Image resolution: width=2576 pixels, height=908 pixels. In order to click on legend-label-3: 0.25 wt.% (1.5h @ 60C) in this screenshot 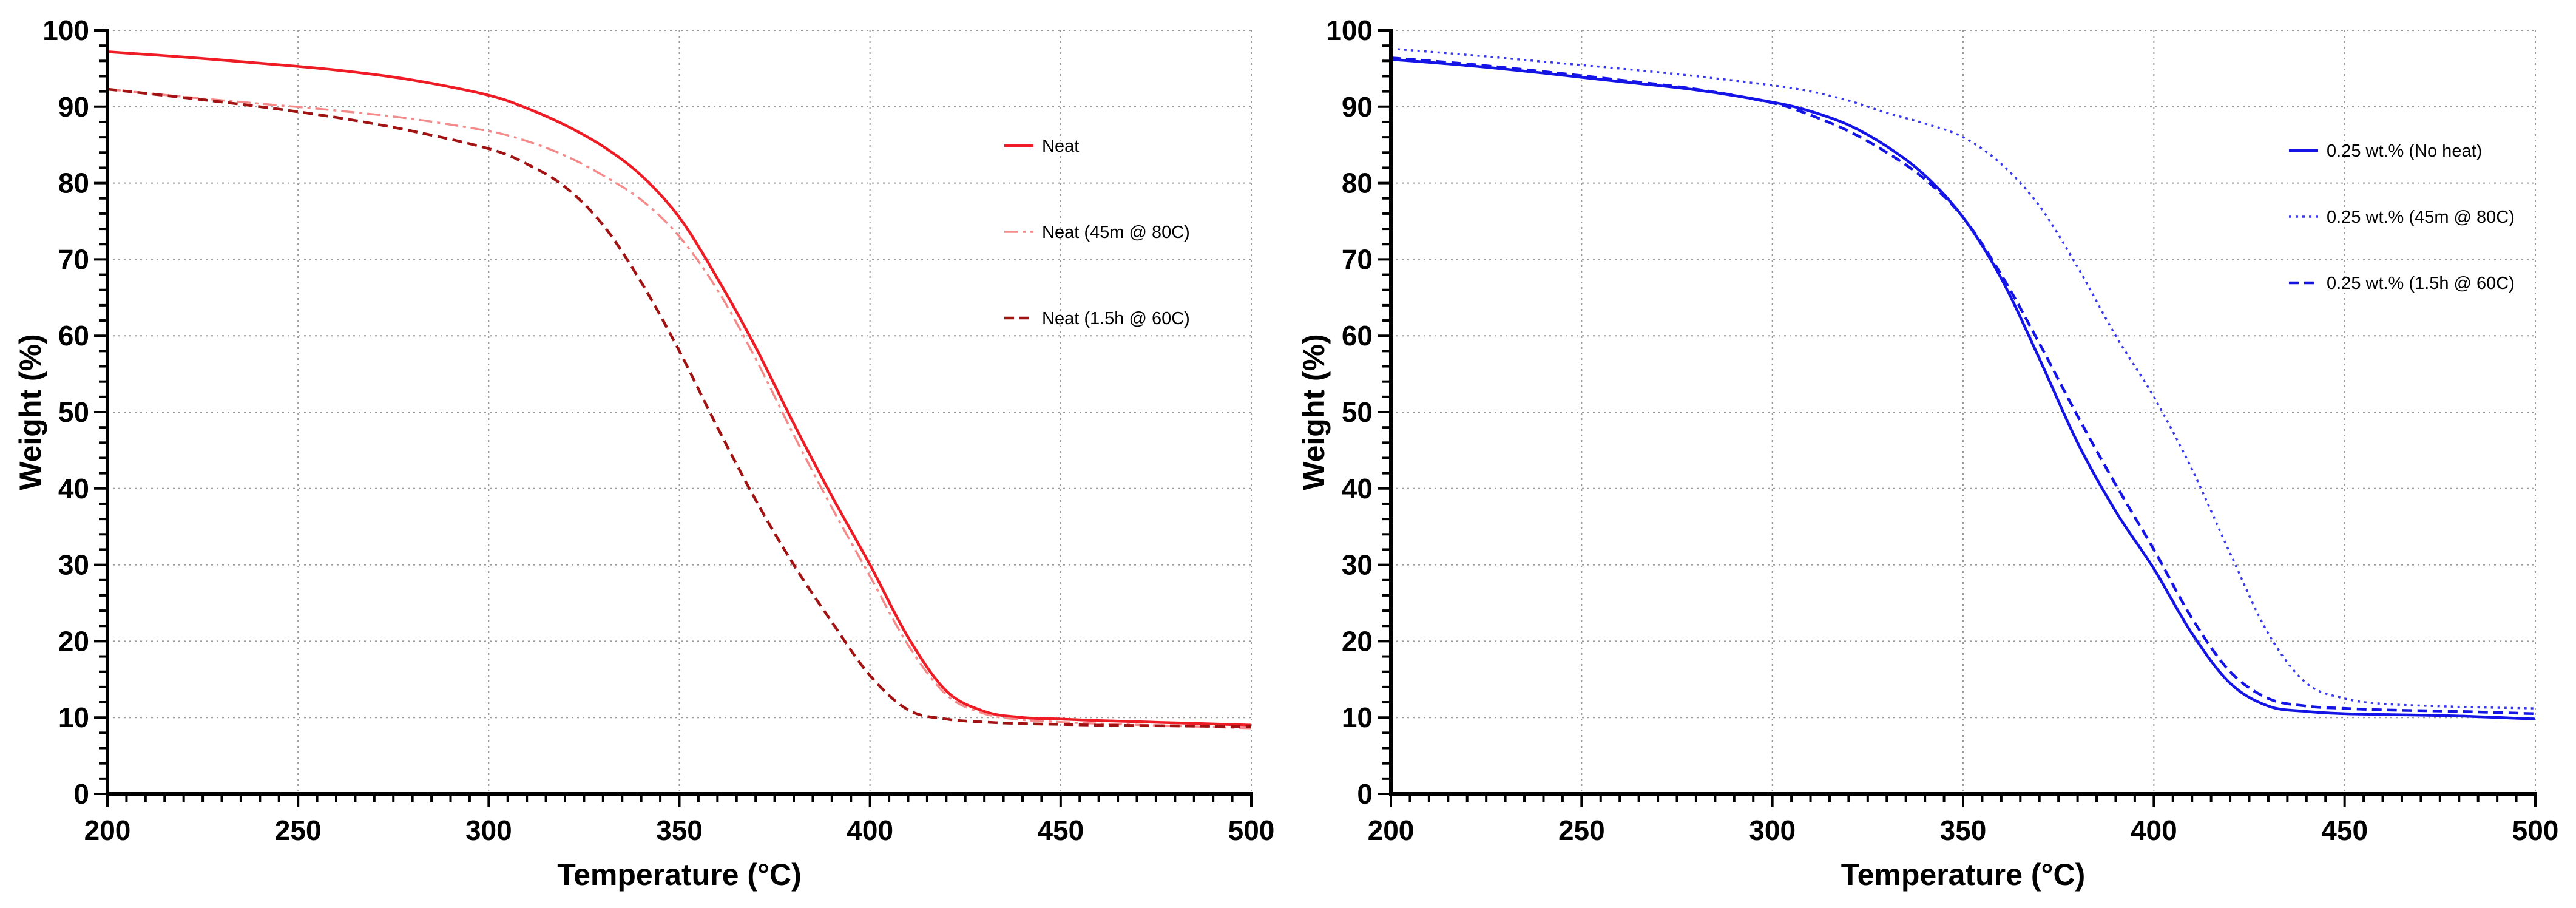, I will do `click(2421, 283)`.